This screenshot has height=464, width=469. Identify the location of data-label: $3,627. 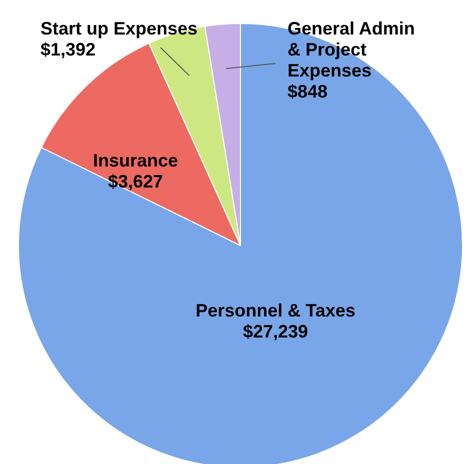
(136, 182).